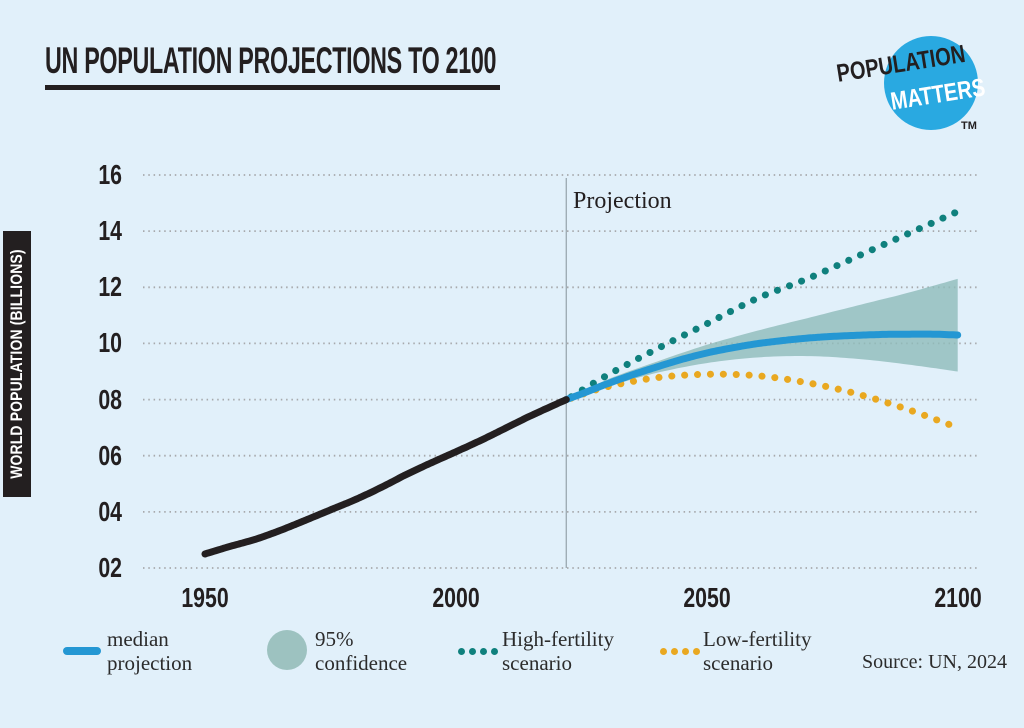 The image size is (1024, 728). Describe the element at coordinates (958, 597) in the screenshot. I see `x-tick-label: 2100` at that location.